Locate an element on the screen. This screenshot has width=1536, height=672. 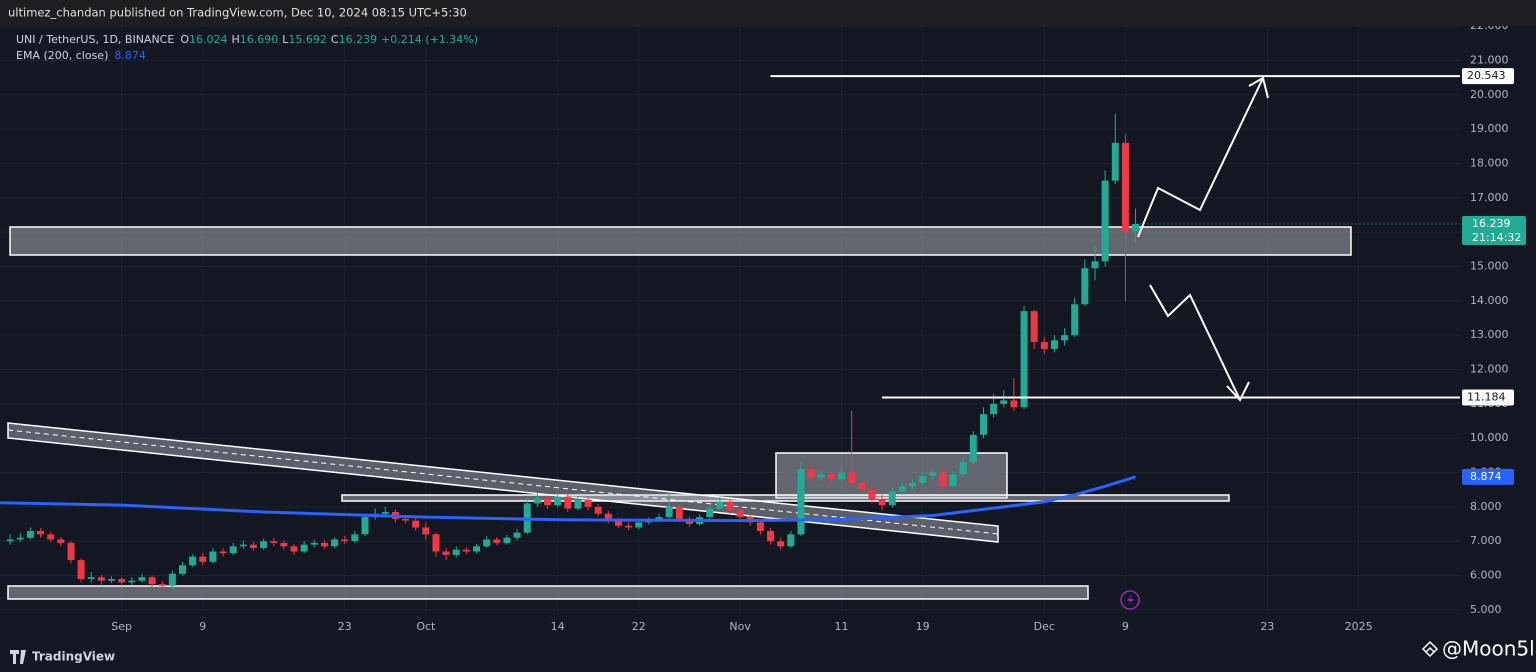
arrow-down is located at coordinates (1195, 342).